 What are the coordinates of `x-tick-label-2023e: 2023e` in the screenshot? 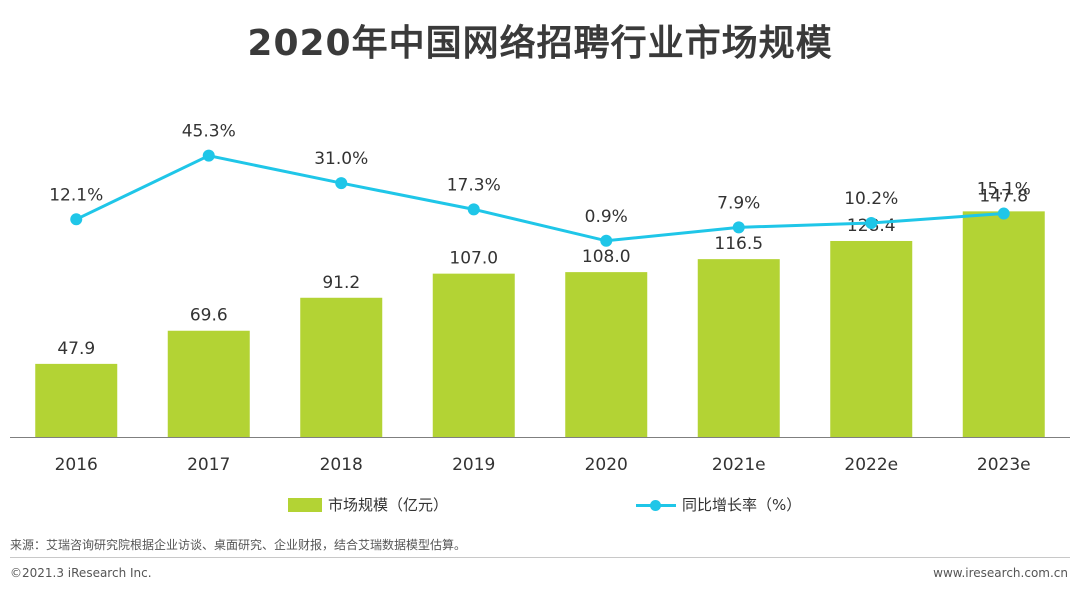 It's located at (1004, 465).